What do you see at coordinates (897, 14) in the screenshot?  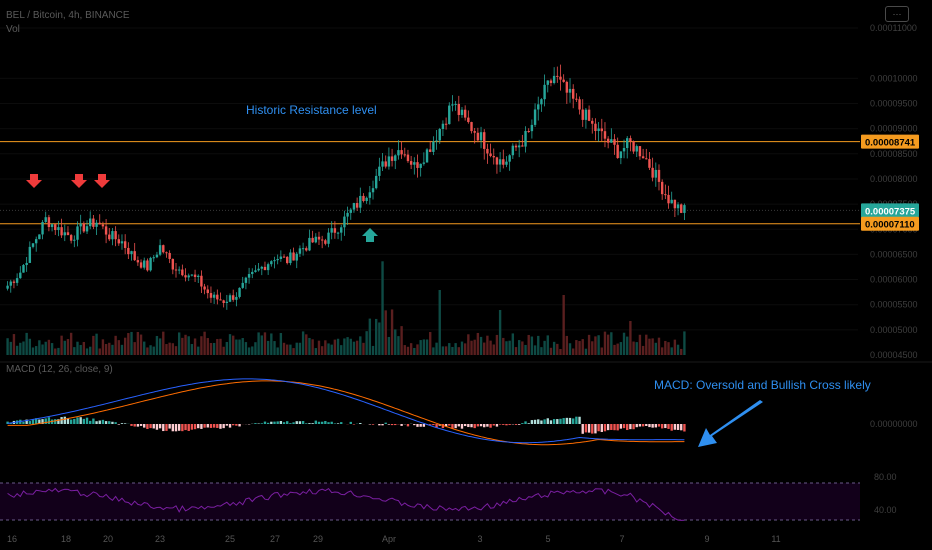 I see `chart-menu-icon: ⋯` at bounding box center [897, 14].